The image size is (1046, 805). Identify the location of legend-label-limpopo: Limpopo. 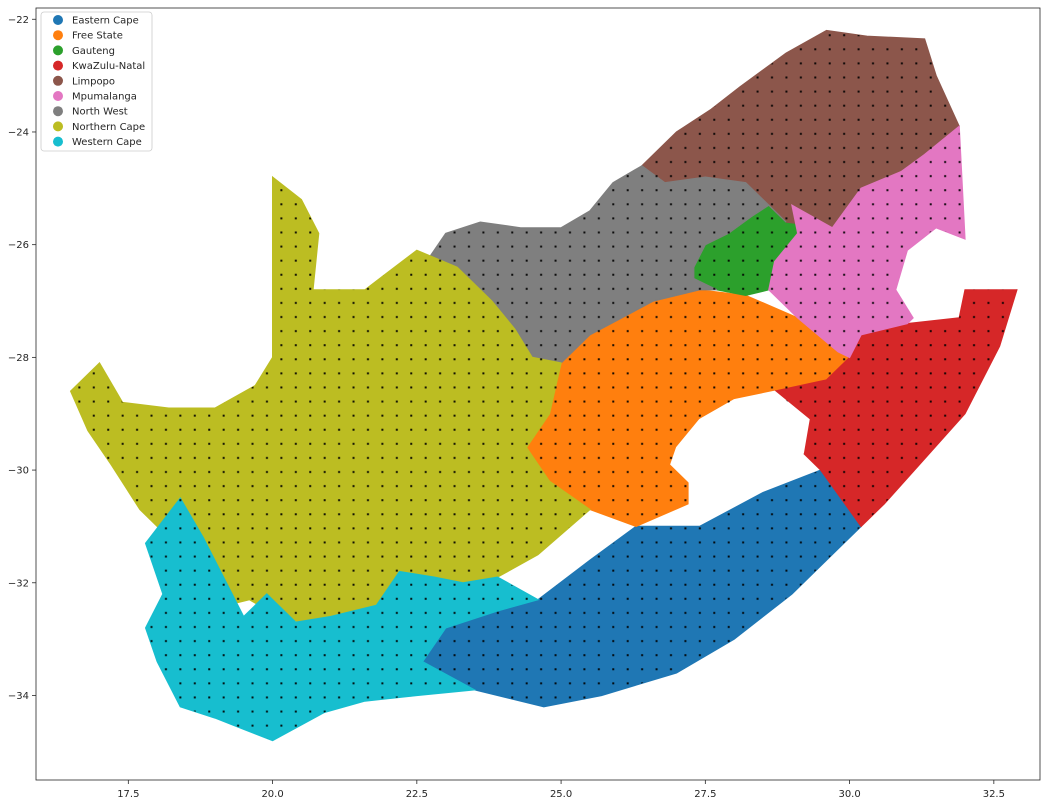
(93, 81).